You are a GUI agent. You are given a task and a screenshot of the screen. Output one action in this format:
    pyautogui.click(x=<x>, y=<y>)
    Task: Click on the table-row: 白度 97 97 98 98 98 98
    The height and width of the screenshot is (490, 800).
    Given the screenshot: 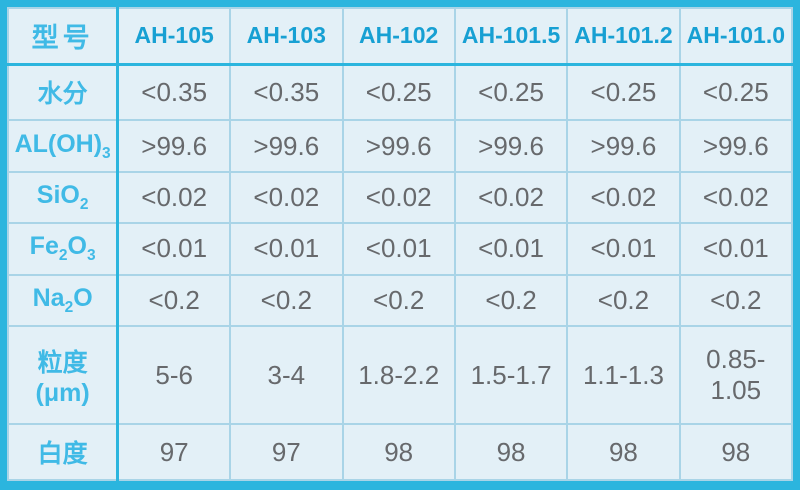 What is the action you would take?
    pyautogui.click(x=400, y=452)
    